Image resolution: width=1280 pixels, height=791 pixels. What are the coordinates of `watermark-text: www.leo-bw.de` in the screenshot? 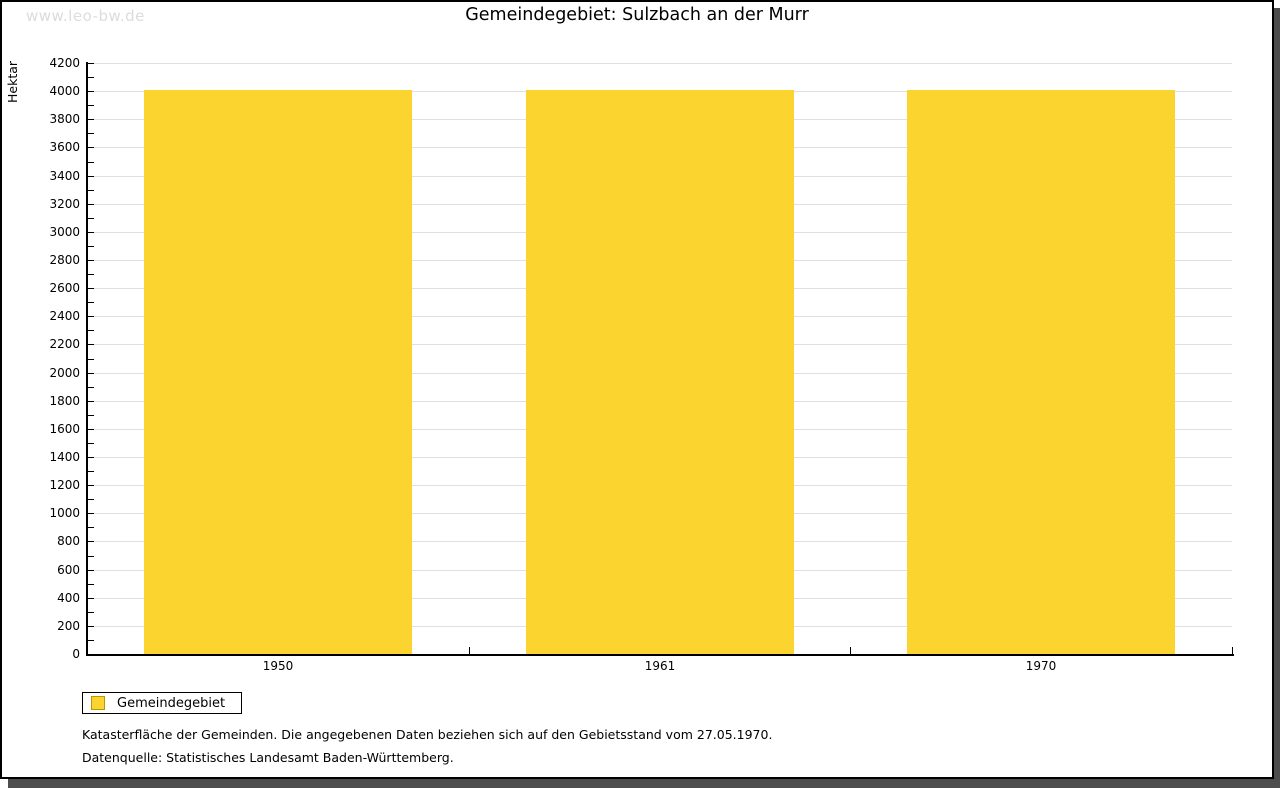 It's located at (85, 16).